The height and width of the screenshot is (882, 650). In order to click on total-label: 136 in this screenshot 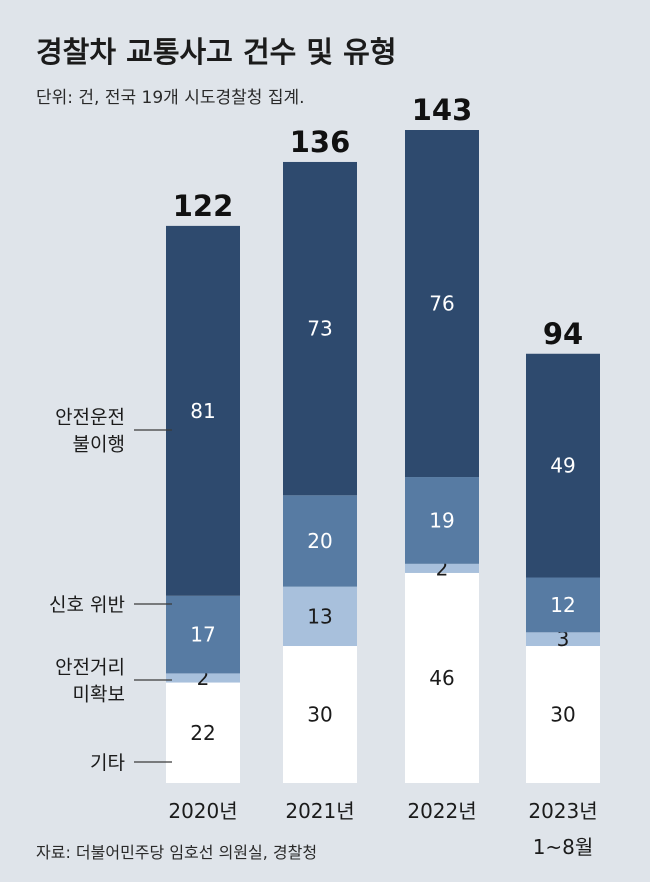, I will do `click(320, 142)`.